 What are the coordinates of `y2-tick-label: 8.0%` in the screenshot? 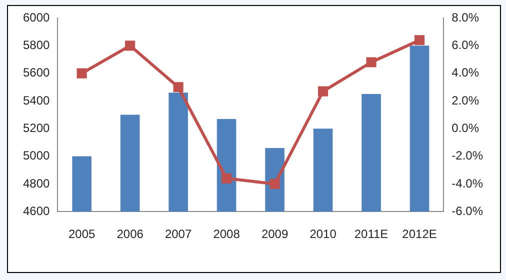 It's located at (466, 17).